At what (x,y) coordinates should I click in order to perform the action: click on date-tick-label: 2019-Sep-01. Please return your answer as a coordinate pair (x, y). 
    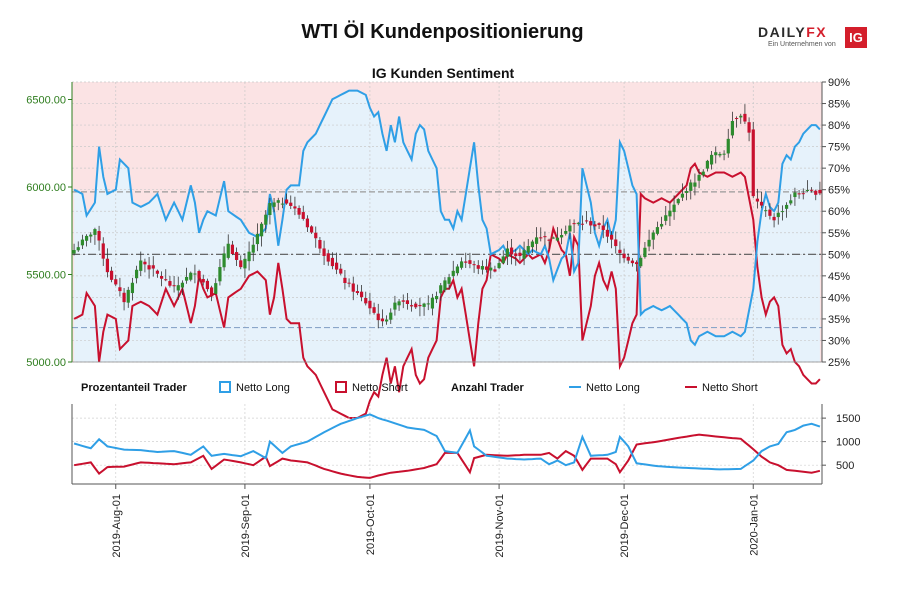
    Looking at the image, I should click on (246, 526).